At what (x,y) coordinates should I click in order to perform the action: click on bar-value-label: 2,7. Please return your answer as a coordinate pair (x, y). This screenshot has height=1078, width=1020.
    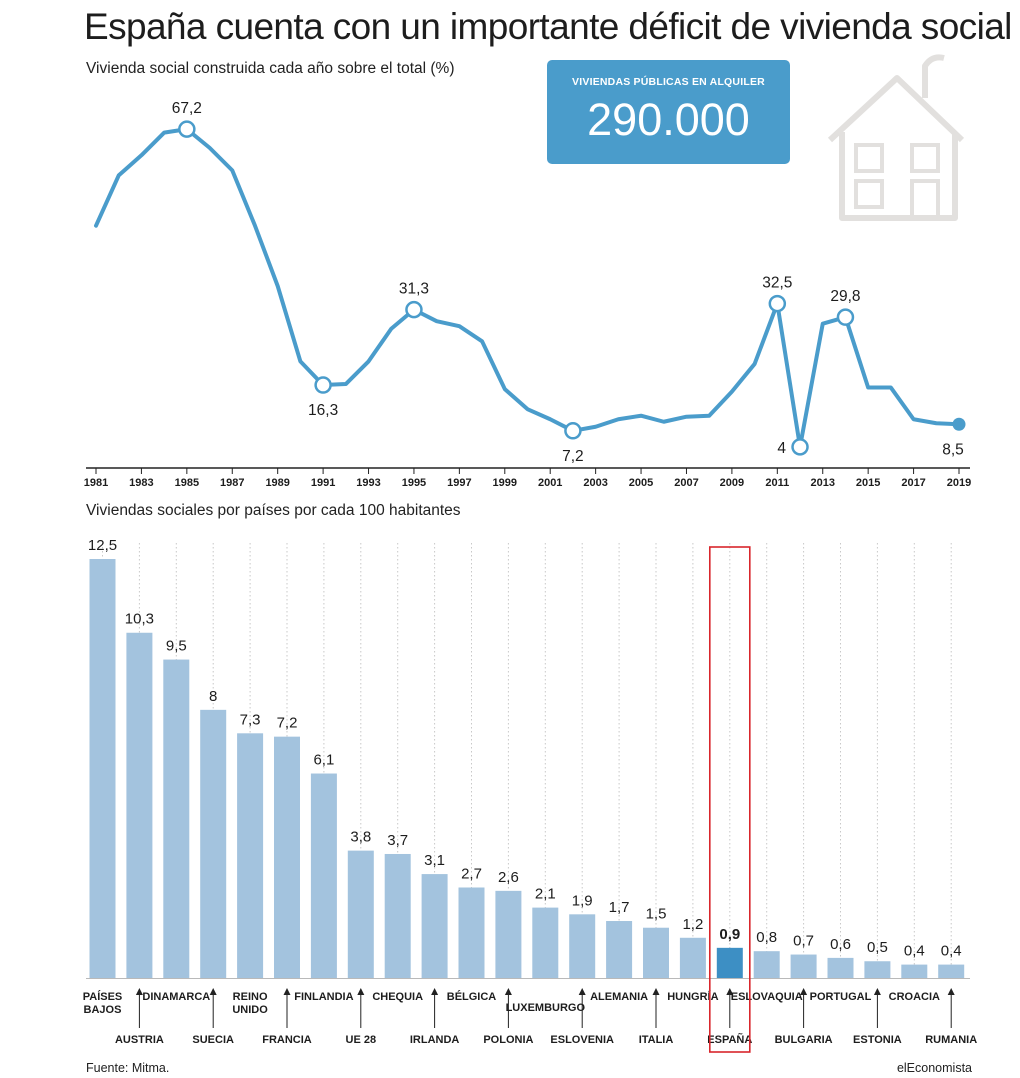
    Looking at the image, I should click on (471, 873).